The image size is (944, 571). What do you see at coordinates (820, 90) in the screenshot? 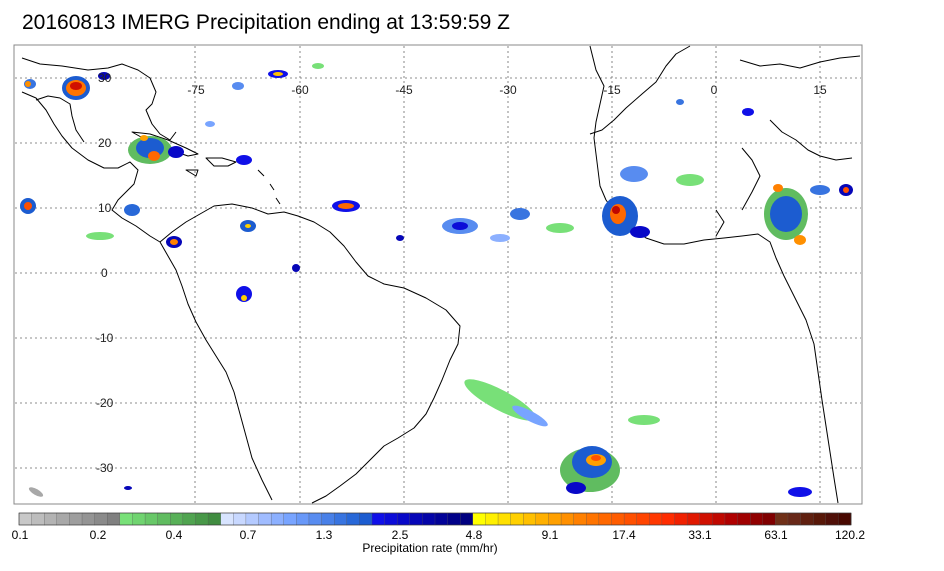
I see `lon-label: 15` at bounding box center [820, 90].